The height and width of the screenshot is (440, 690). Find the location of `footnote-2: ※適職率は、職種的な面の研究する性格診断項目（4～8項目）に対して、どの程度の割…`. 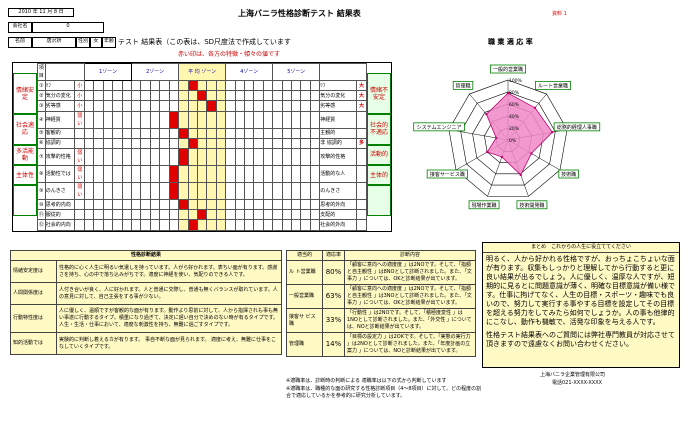

footnote-2: ※適職率は、職種的な面の研究する性格診断項目（4～8項目）に対して、どの程度の割… is located at coordinates (384, 392).